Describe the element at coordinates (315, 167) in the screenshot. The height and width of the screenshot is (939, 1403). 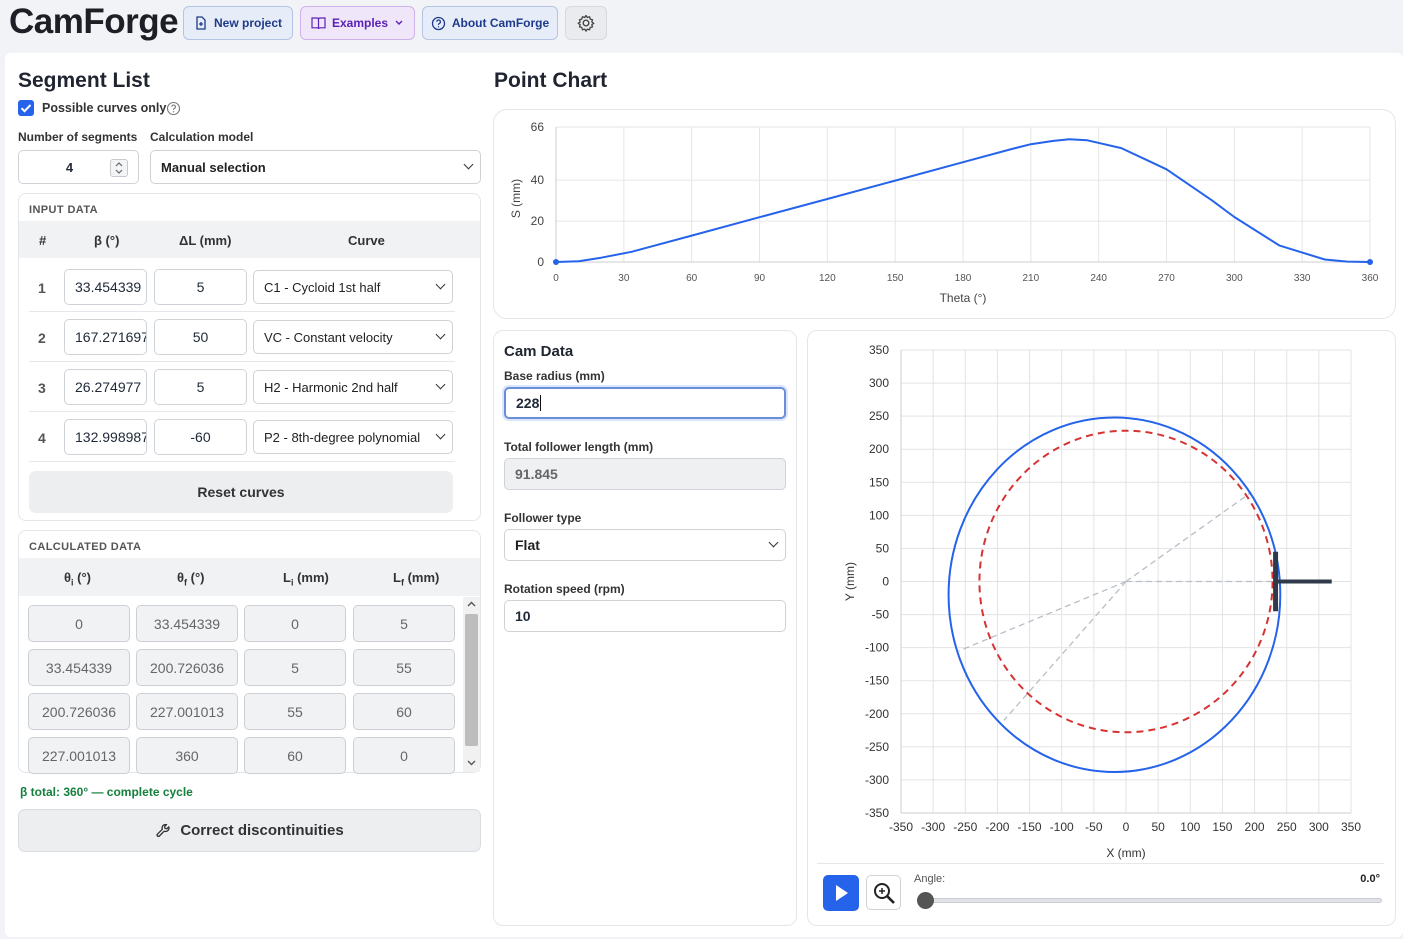
I see `calc-model-select: Manual selection` at that location.